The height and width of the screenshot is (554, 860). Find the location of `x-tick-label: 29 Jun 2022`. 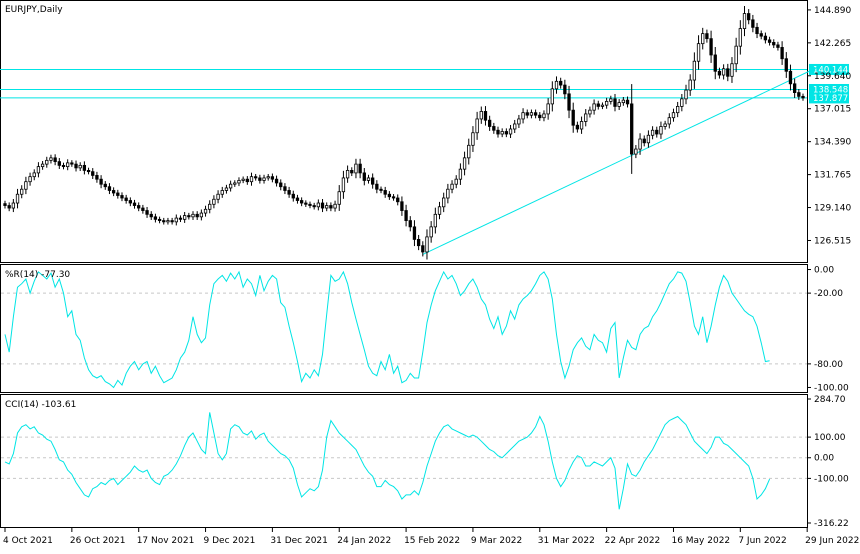

x-tick-label: 29 Jun 2022 is located at coordinates (832, 541).